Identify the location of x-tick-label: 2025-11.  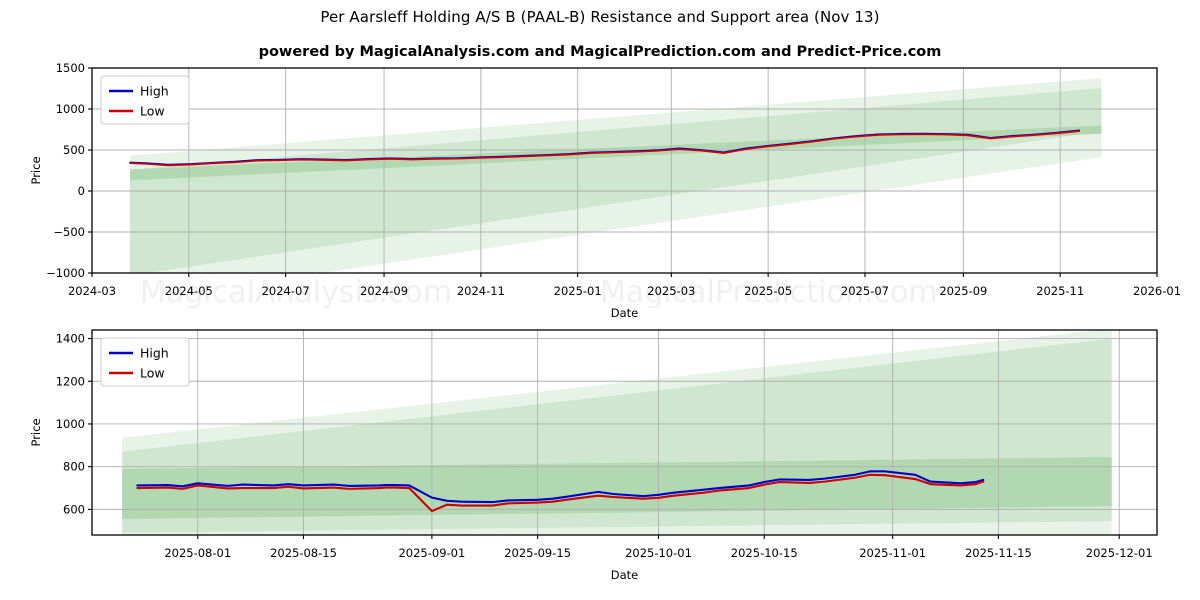
(1060, 291).